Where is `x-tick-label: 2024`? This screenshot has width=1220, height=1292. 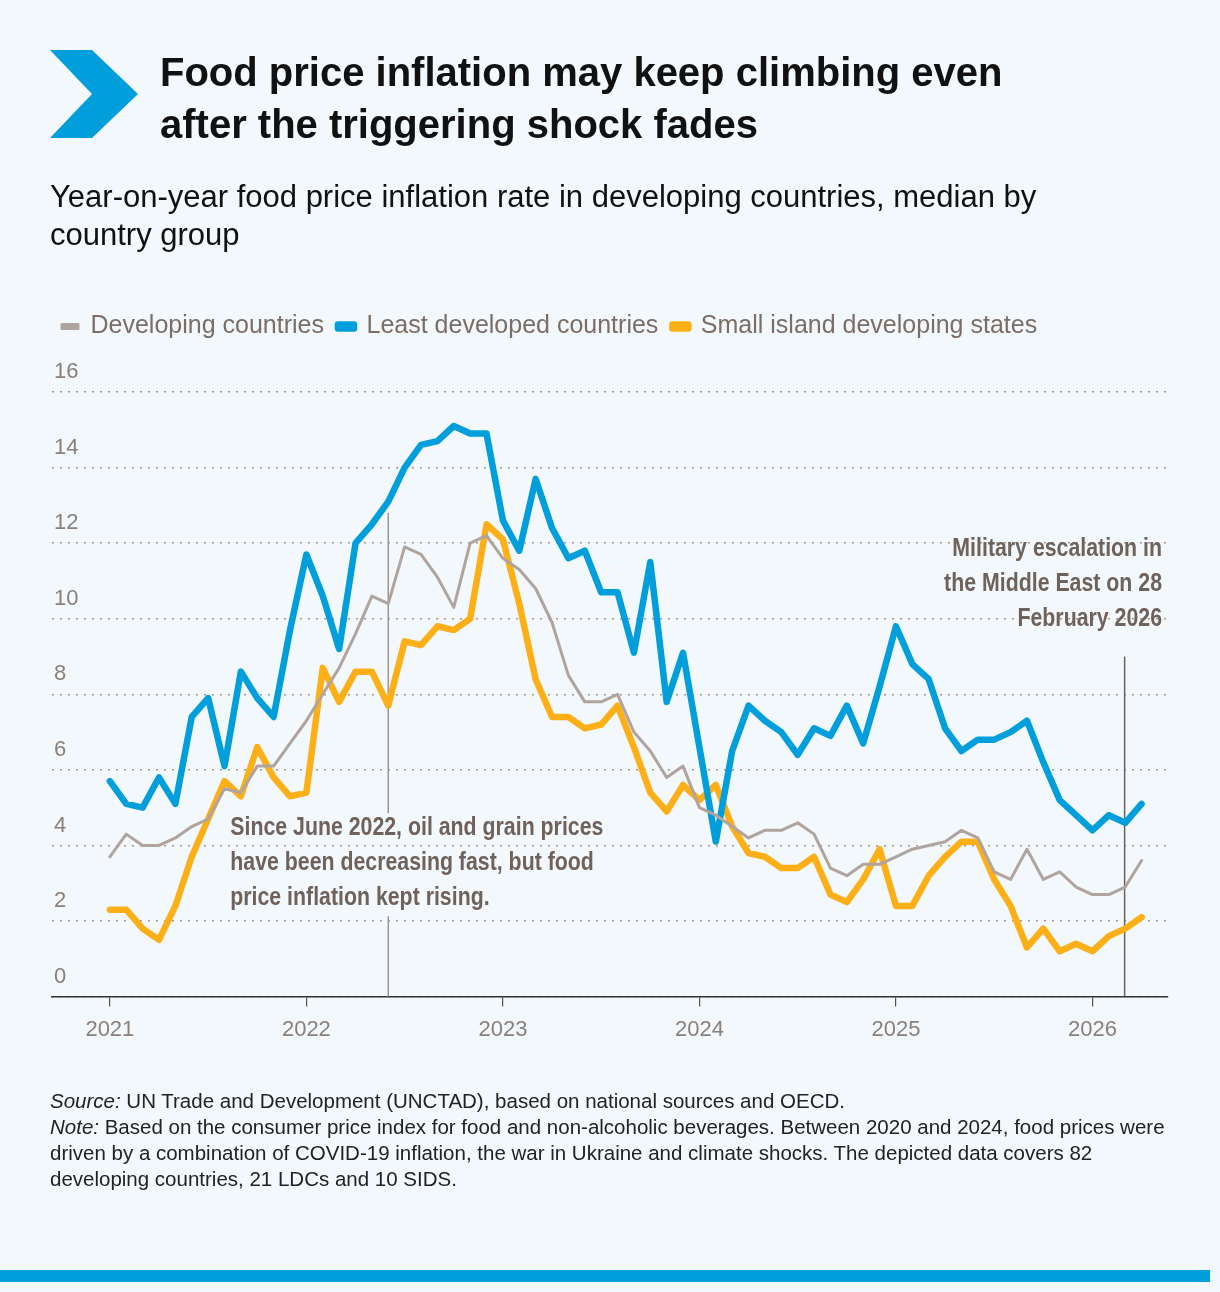 x-tick-label: 2024 is located at coordinates (699, 1028).